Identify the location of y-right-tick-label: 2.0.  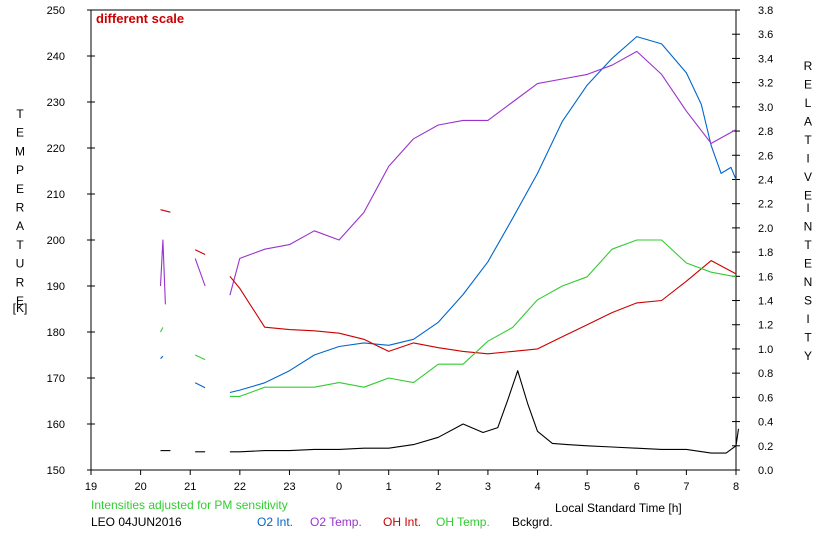
(765, 229).